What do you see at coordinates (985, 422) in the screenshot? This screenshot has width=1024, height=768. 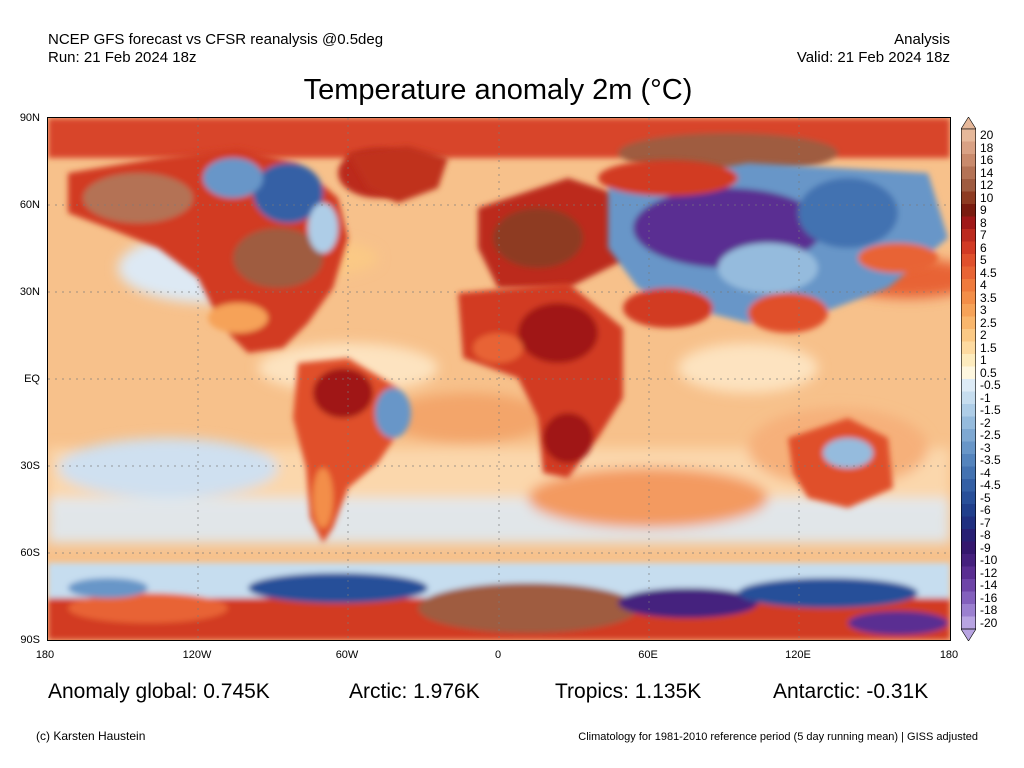 I see `colorbar-label: -2` at bounding box center [985, 422].